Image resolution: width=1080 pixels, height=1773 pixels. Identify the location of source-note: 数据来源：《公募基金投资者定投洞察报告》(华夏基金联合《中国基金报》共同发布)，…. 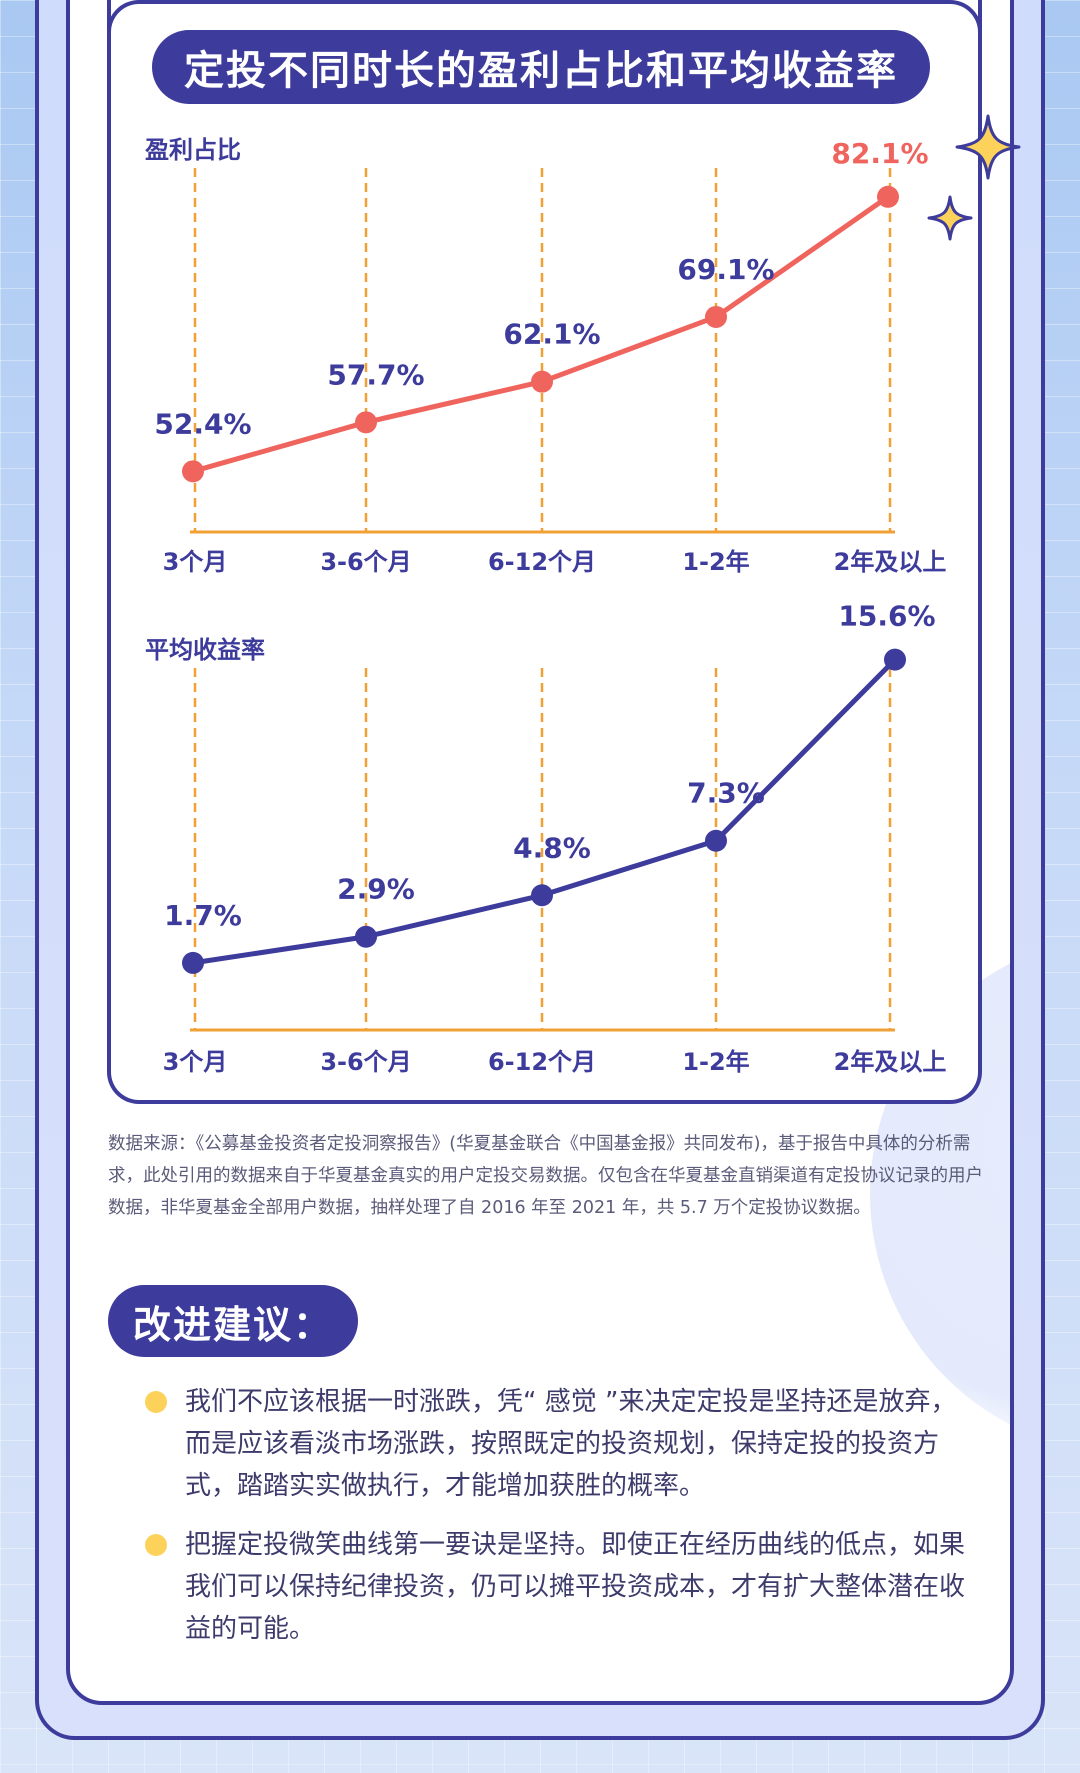
(545, 1176).